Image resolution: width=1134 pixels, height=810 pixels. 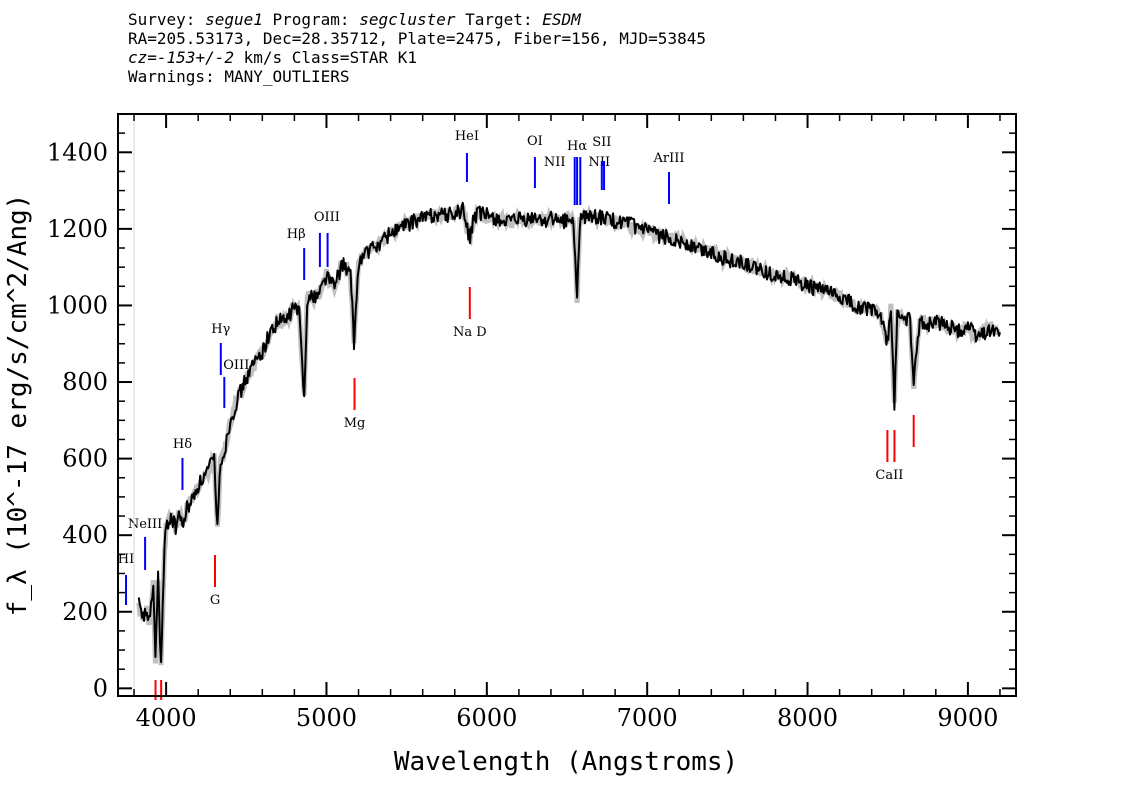 I want to click on y-tick-label: 400, so click(x=85, y=535).